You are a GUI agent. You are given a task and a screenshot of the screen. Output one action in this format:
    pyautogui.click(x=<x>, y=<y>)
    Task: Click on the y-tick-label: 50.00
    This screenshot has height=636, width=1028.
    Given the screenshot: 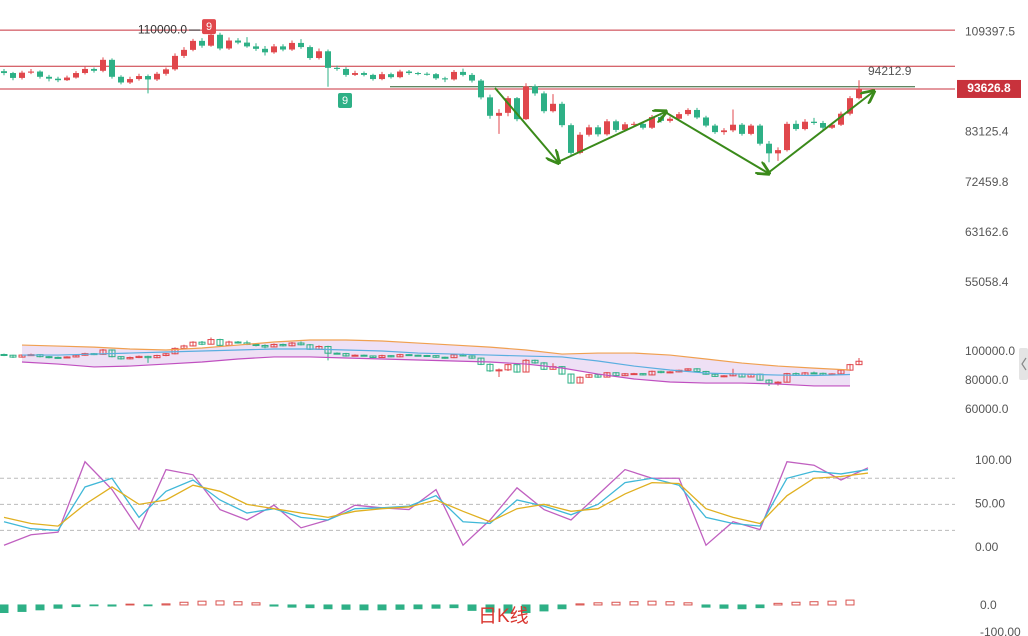 What is the action you would take?
    pyautogui.click(x=990, y=504)
    